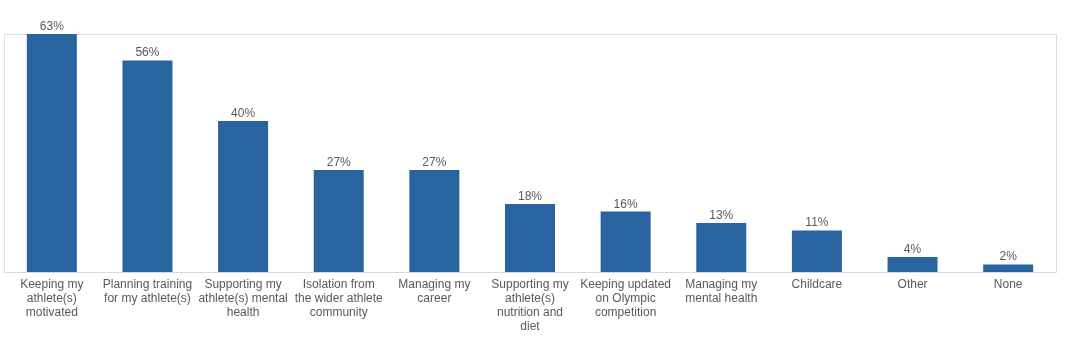 This screenshot has height=339, width=1080. What do you see at coordinates (817, 283) in the screenshot?
I see `x-tick-label: Childcare` at bounding box center [817, 283].